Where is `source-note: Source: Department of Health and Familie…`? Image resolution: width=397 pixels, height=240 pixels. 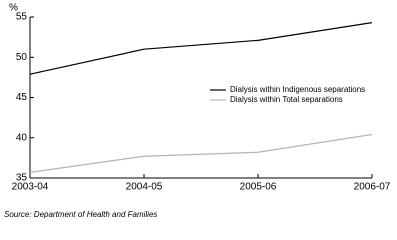 source-note: Source: Department of Health and Familie… is located at coordinates (80, 214).